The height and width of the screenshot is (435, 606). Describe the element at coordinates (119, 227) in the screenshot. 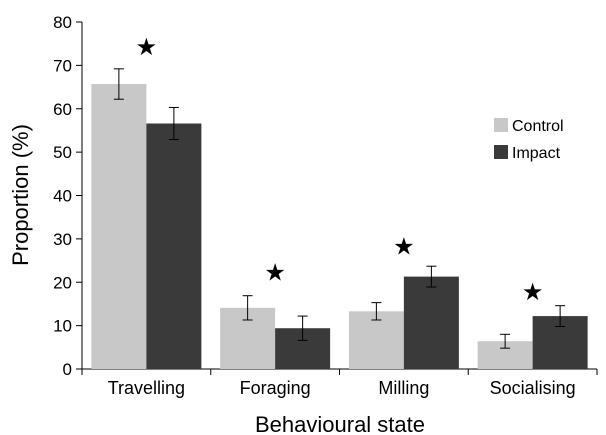

I see `bar-control-travelling` at that location.